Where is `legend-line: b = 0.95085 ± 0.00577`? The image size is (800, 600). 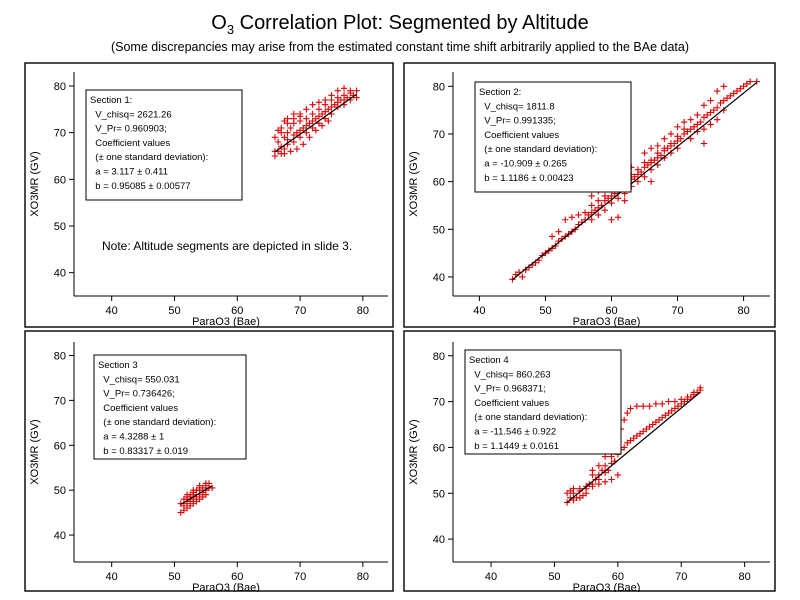 legend-line: b = 0.95085 ± 0.00577 is located at coordinates (140, 186).